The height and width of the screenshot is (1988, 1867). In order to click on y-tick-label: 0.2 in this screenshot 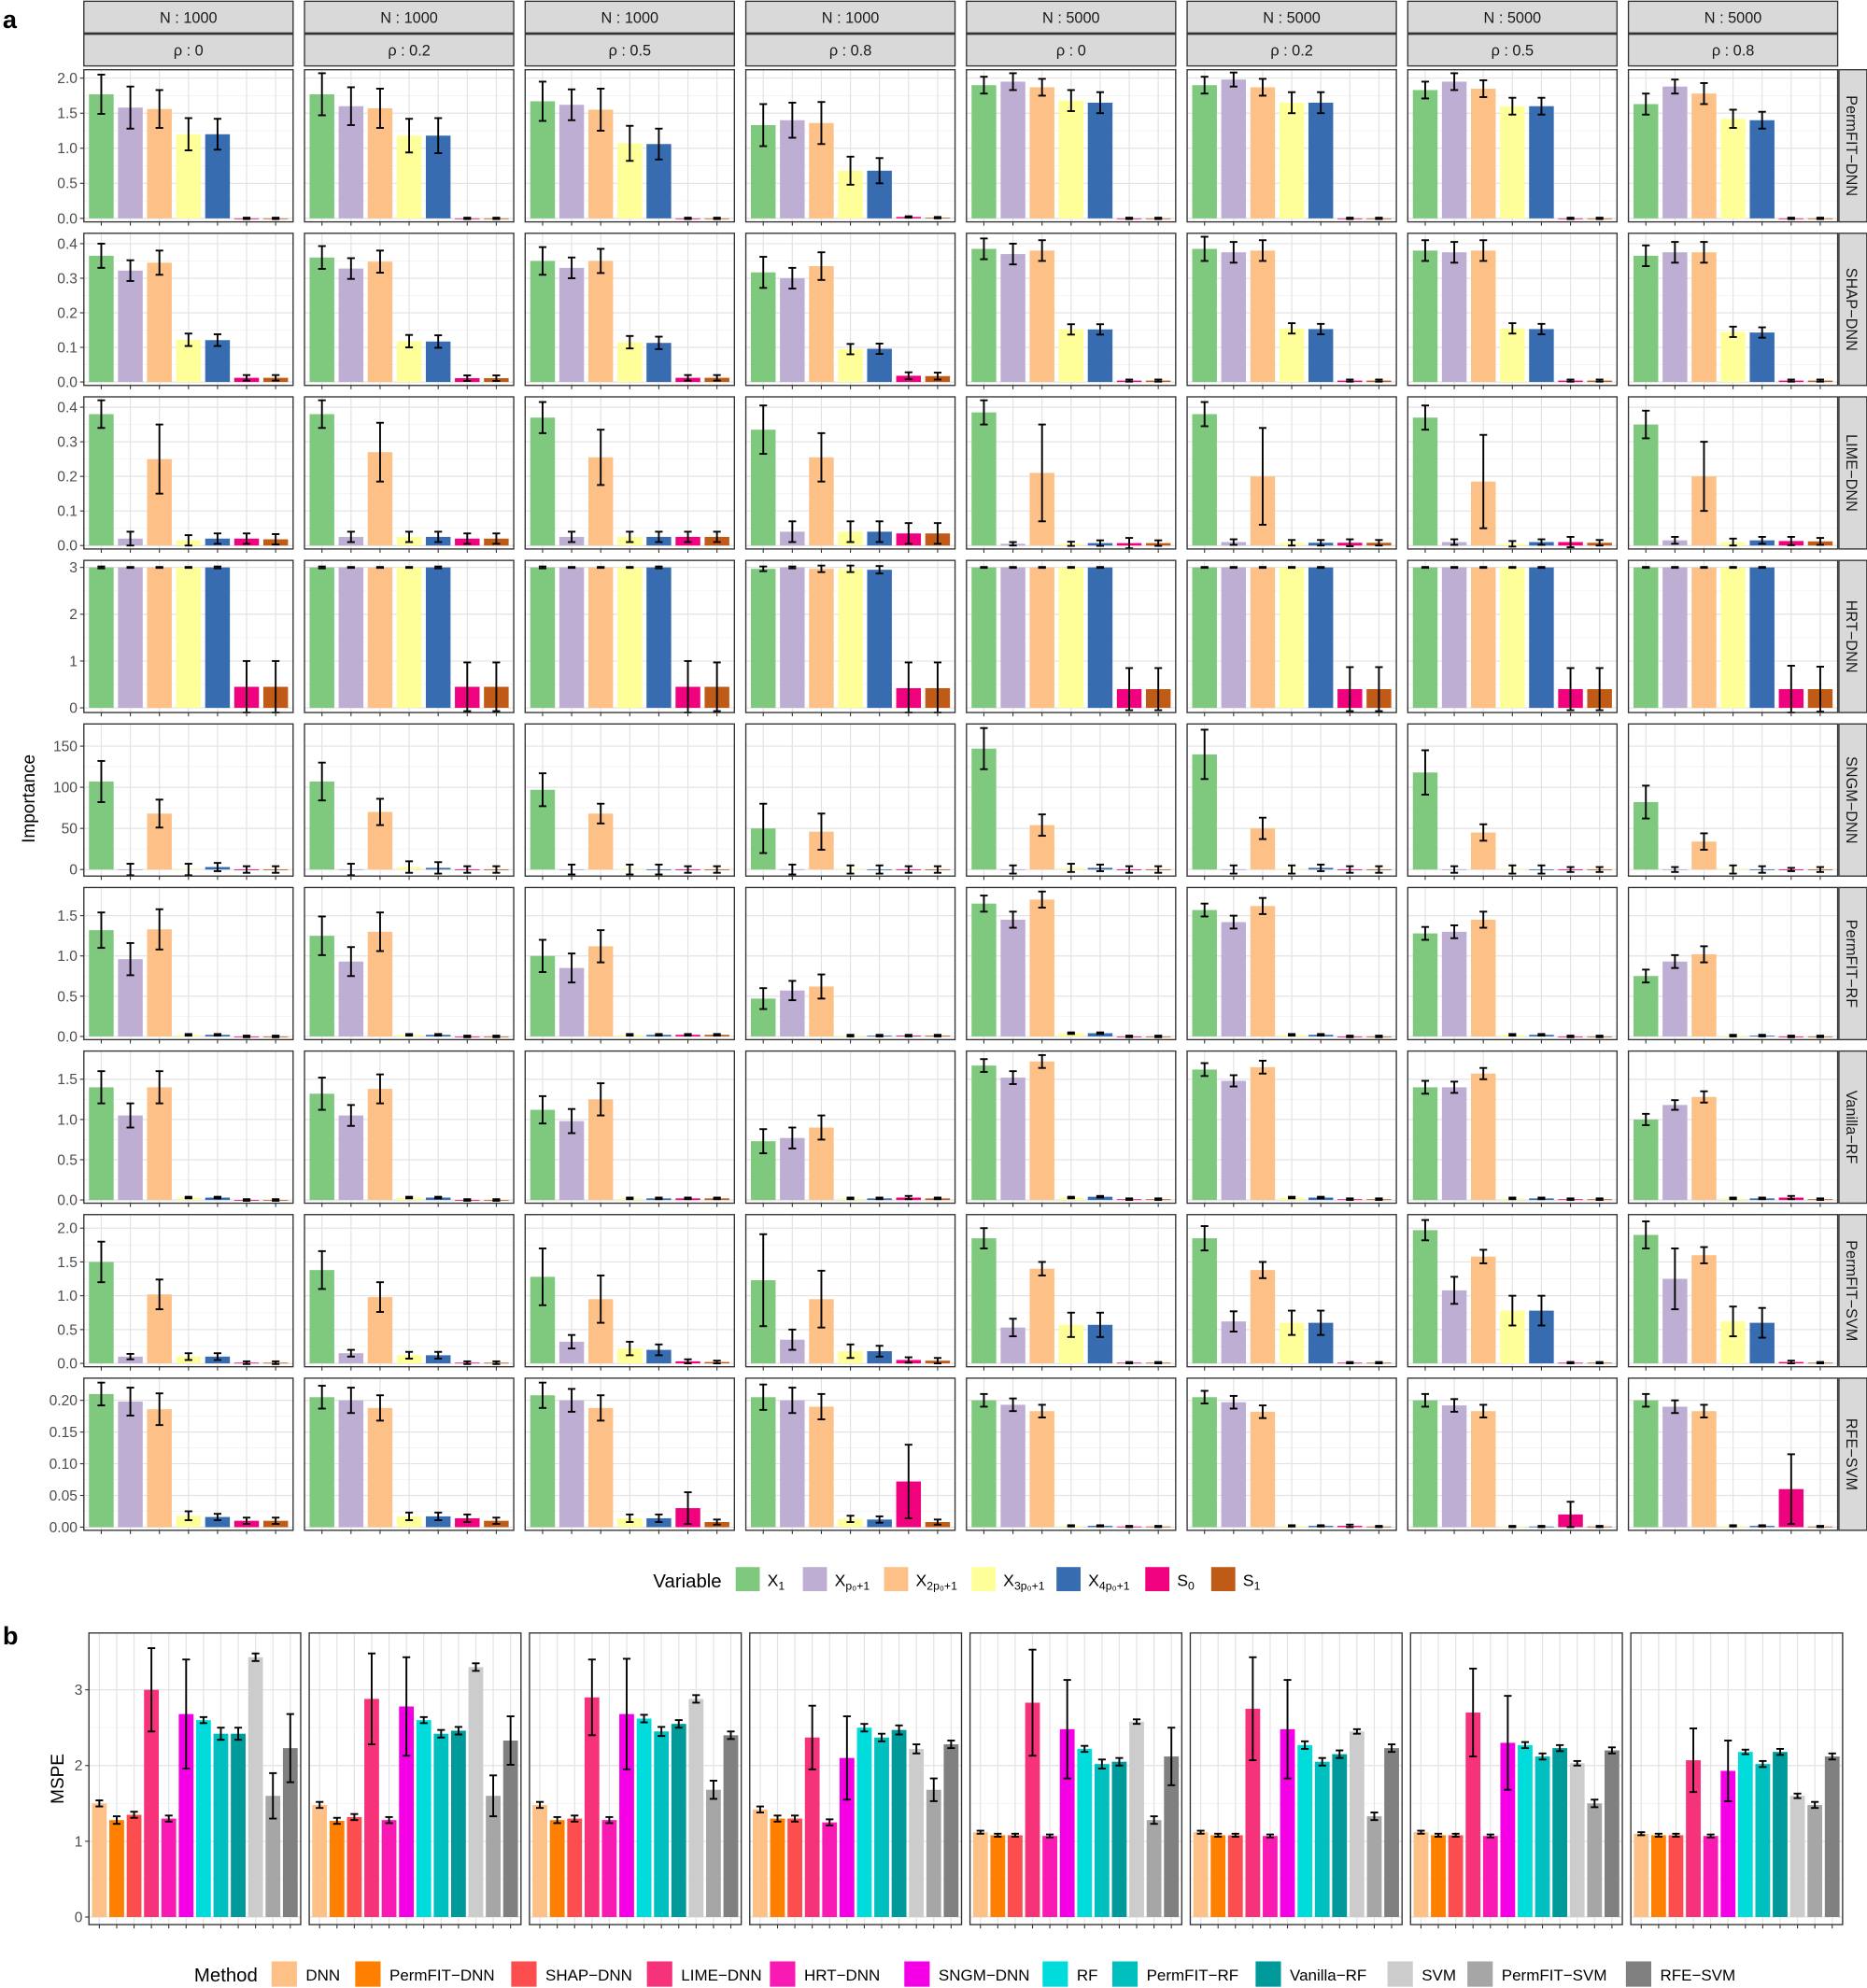, I will do `click(68, 313)`.